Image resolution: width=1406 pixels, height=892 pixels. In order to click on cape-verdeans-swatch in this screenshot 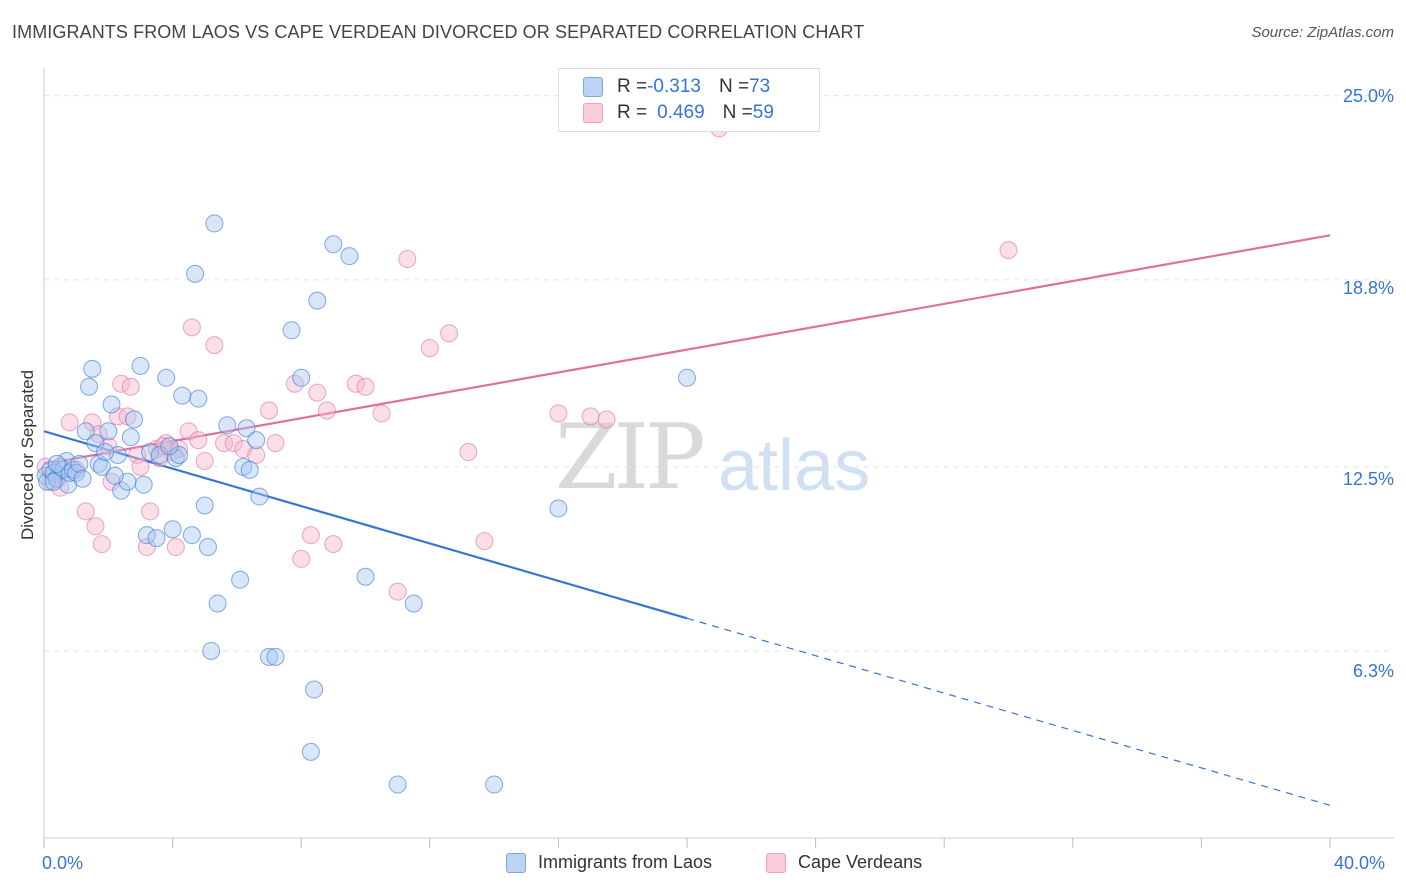, I will do `click(593, 113)`.